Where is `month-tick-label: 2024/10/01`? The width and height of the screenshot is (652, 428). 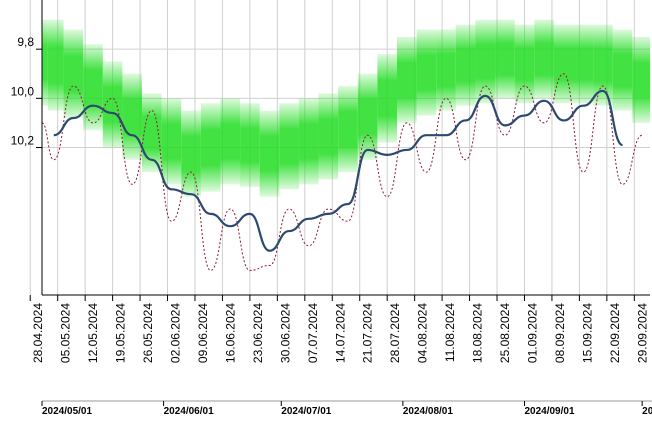
month-tick-label: 2024/10/01 is located at coordinates (647, 411).